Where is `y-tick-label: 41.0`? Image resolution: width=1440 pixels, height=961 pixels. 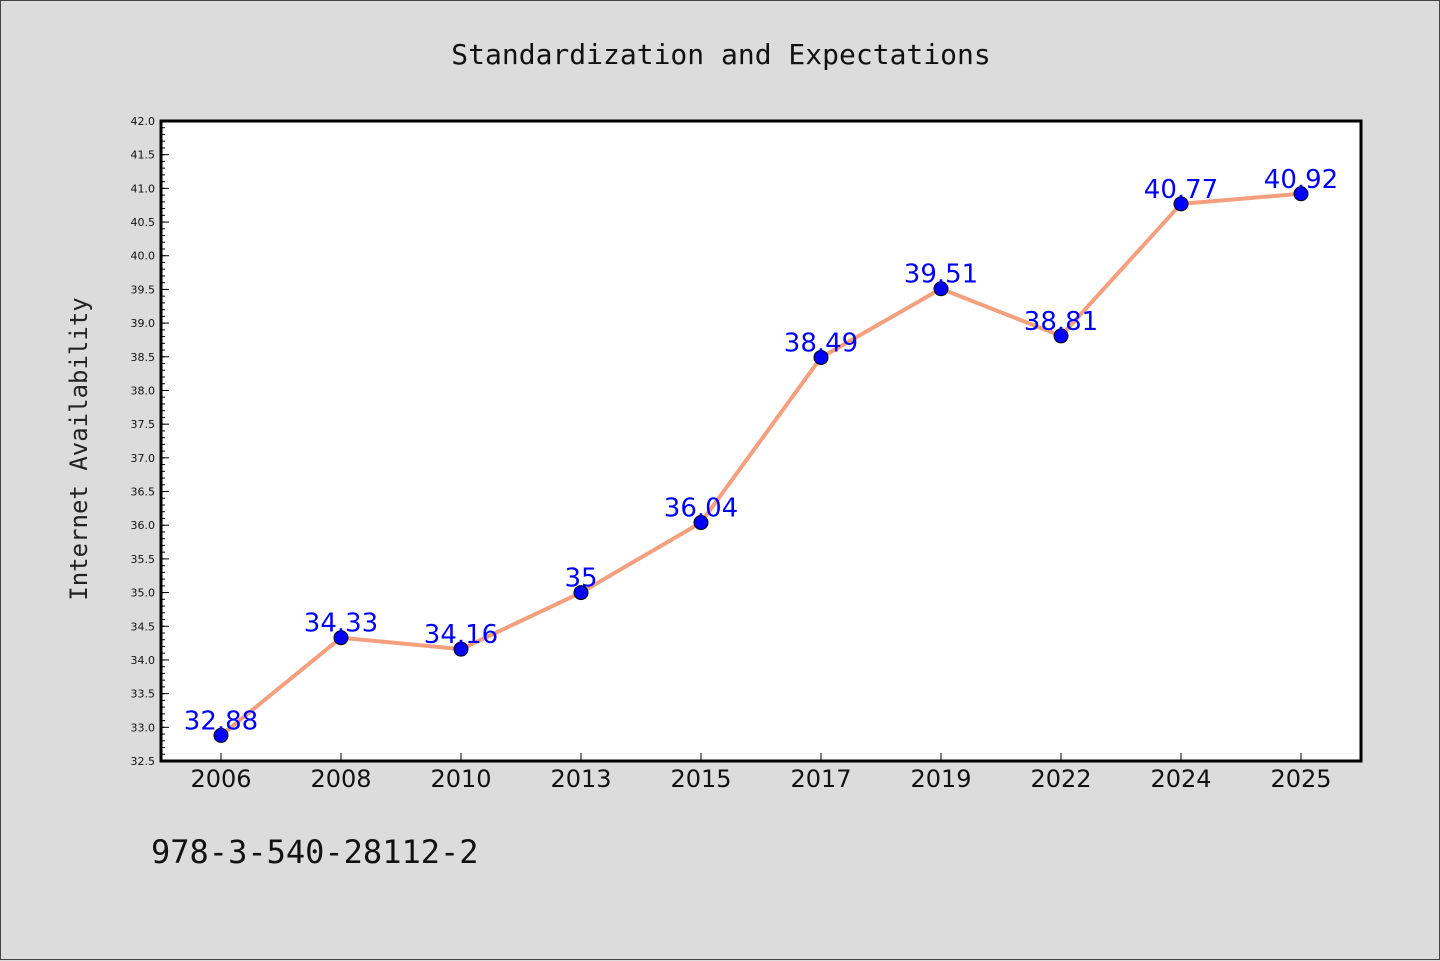
y-tick-label: 41.0 is located at coordinates (143, 188).